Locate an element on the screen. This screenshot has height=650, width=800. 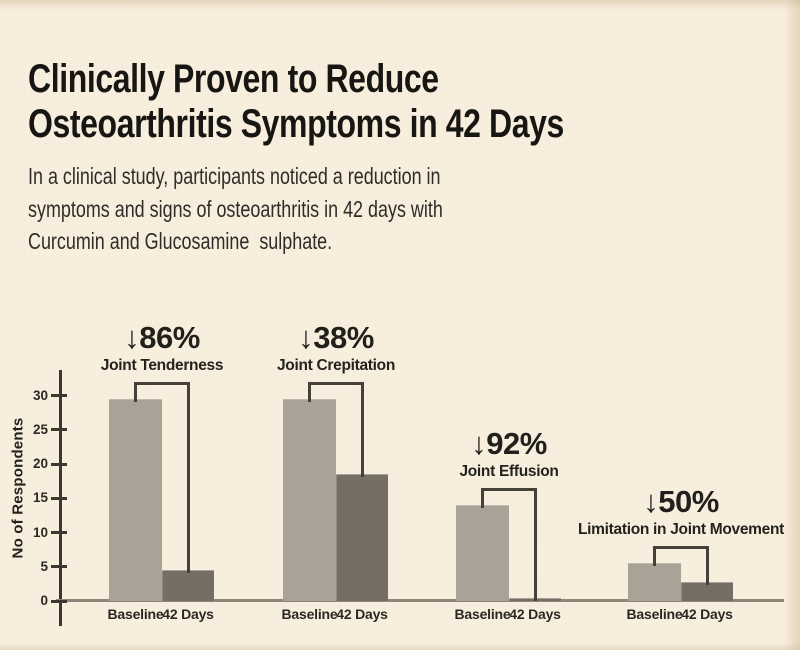
group-label: Joint Crepitation is located at coordinates (336, 365).